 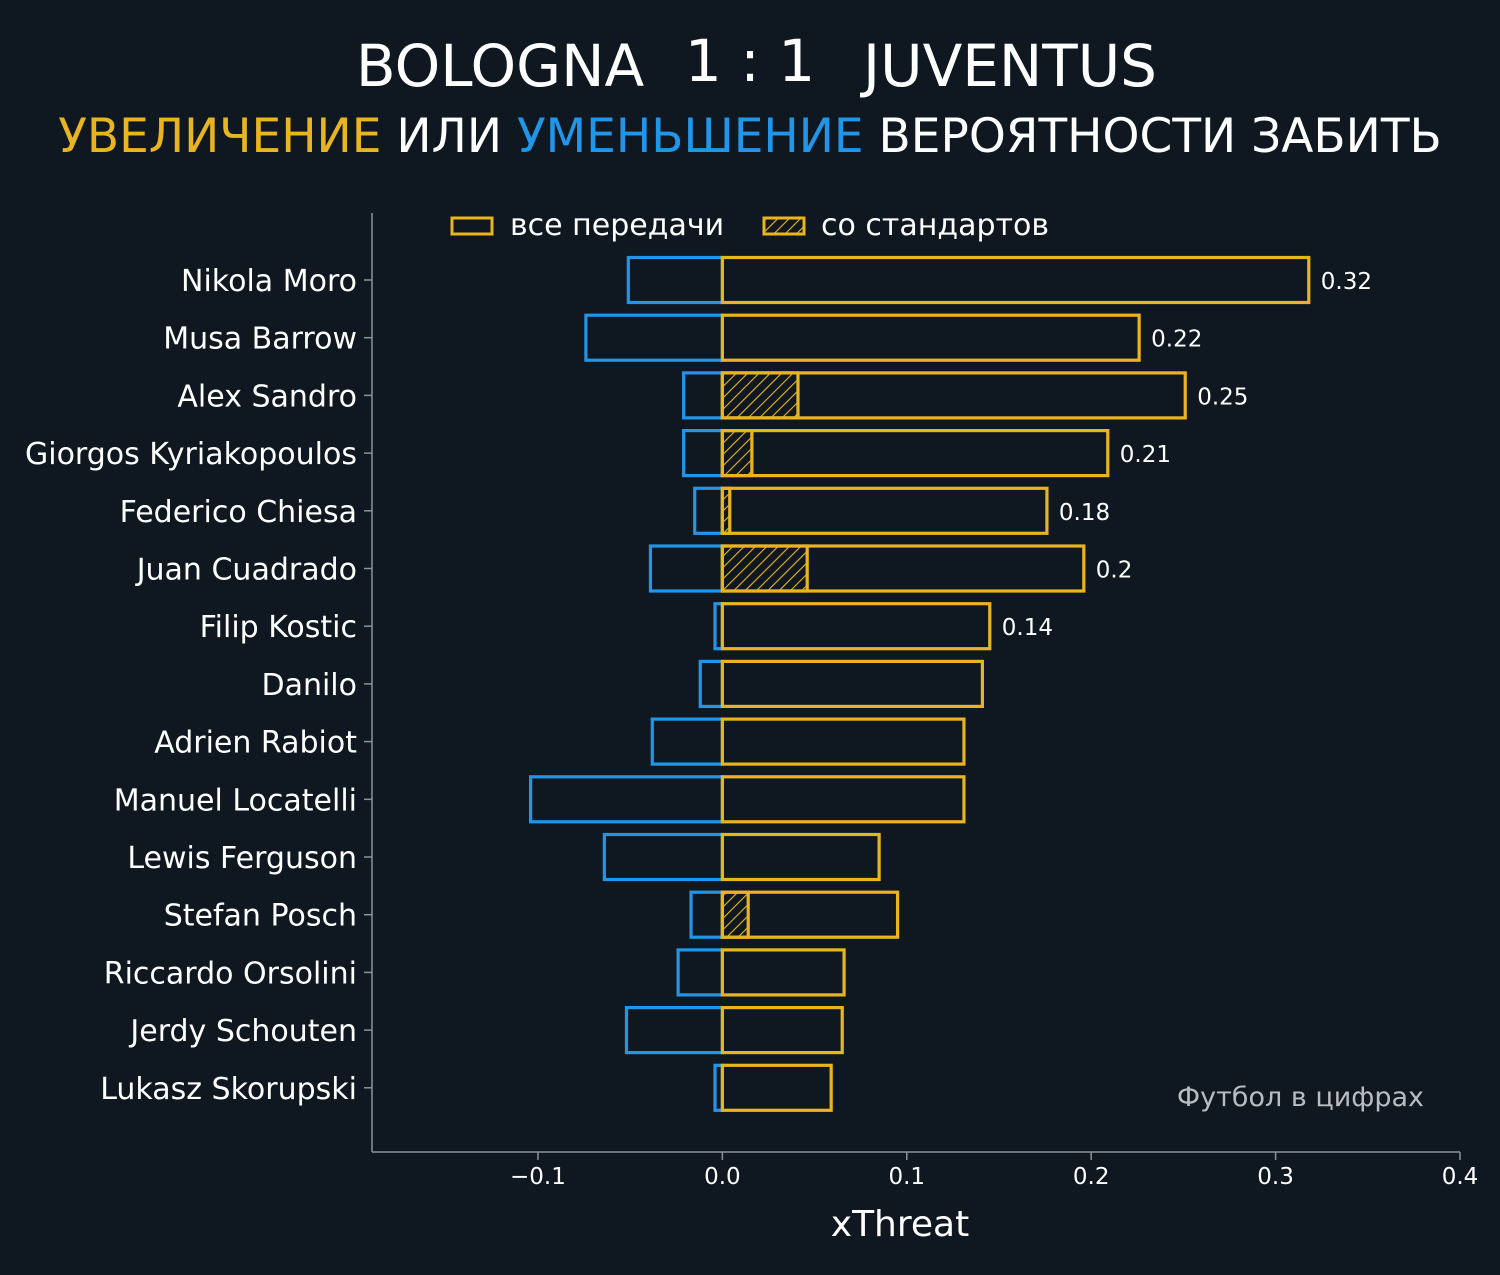 What do you see at coordinates (617, 225) in the screenshot?
I see `legend-label-all-passes: все передачи` at bounding box center [617, 225].